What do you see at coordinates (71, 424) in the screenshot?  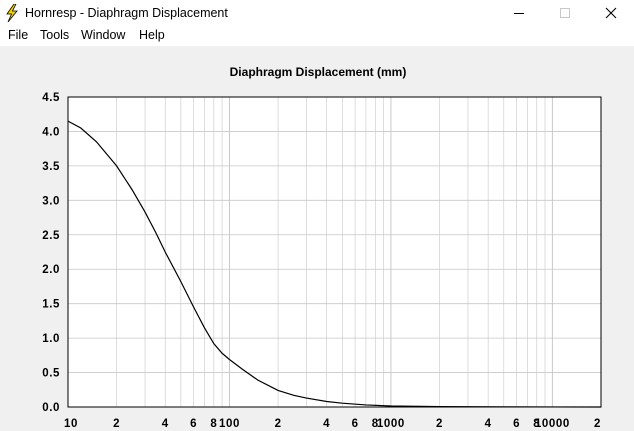 I see `x-tick-label: 10` at bounding box center [71, 424].